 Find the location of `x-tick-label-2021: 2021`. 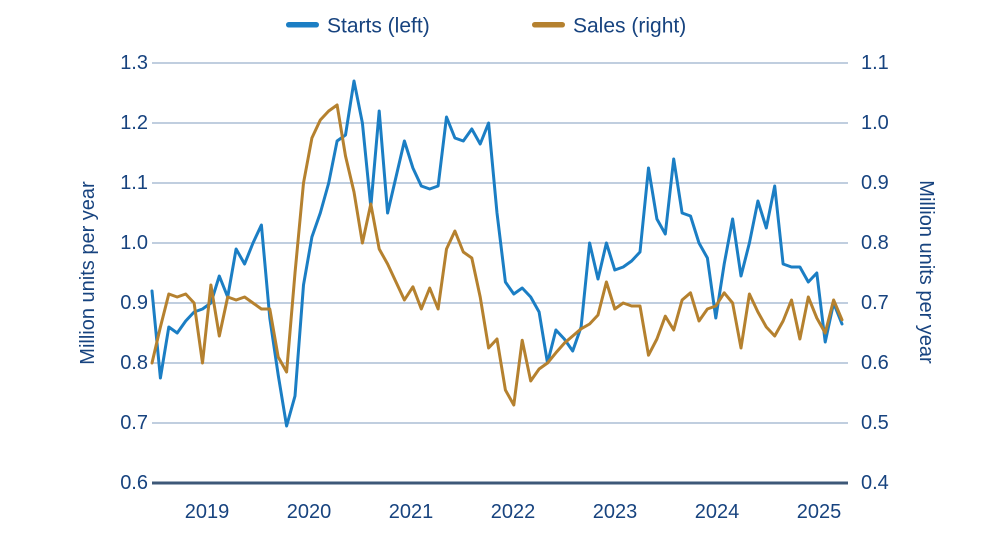

x-tick-label-2021: 2021 is located at coordinates (411, 512).